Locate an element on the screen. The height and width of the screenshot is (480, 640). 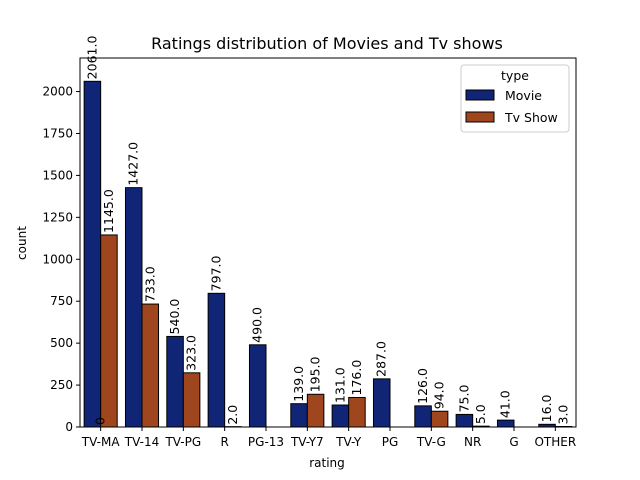
x-tick-label: R is located at coordinates (224, 442).